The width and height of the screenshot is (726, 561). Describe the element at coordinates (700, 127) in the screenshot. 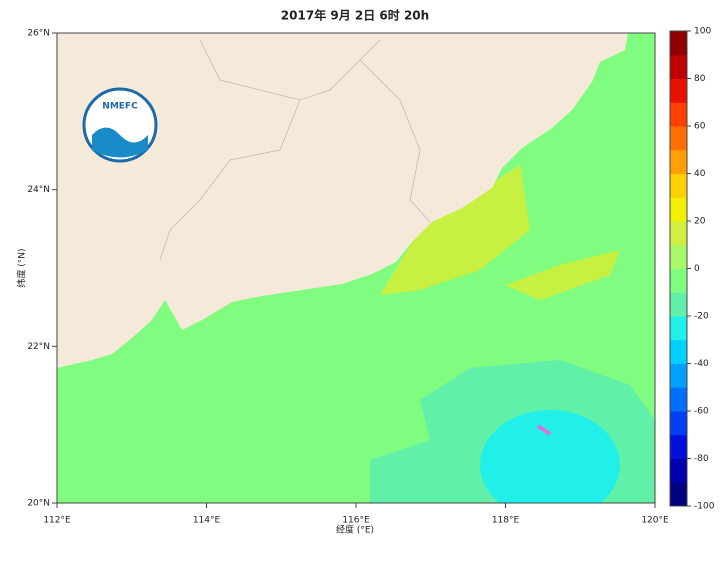

I see `colorbar-tick-label: 60` at that location.